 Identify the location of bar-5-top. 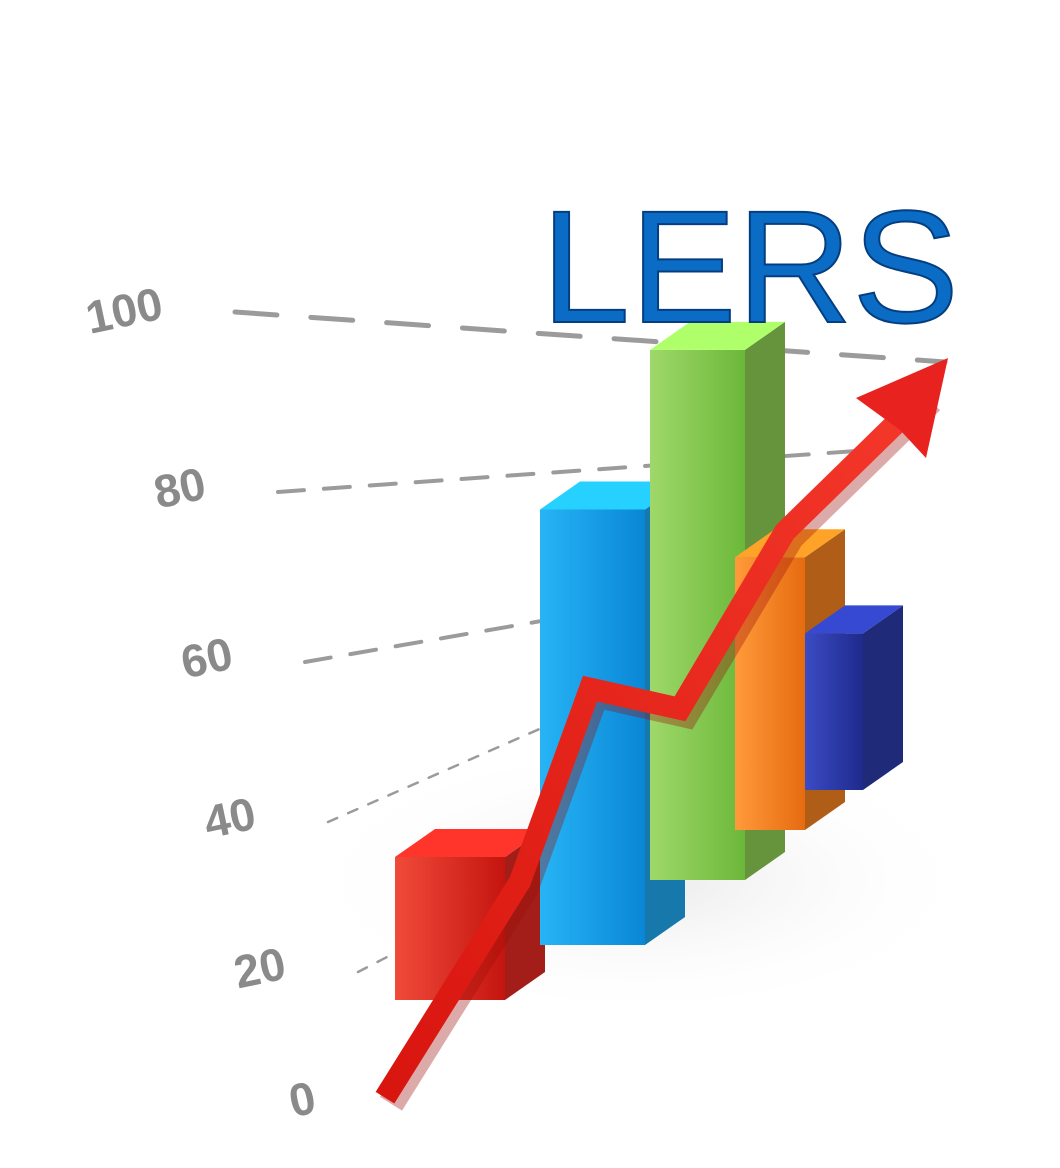
(854, 619).